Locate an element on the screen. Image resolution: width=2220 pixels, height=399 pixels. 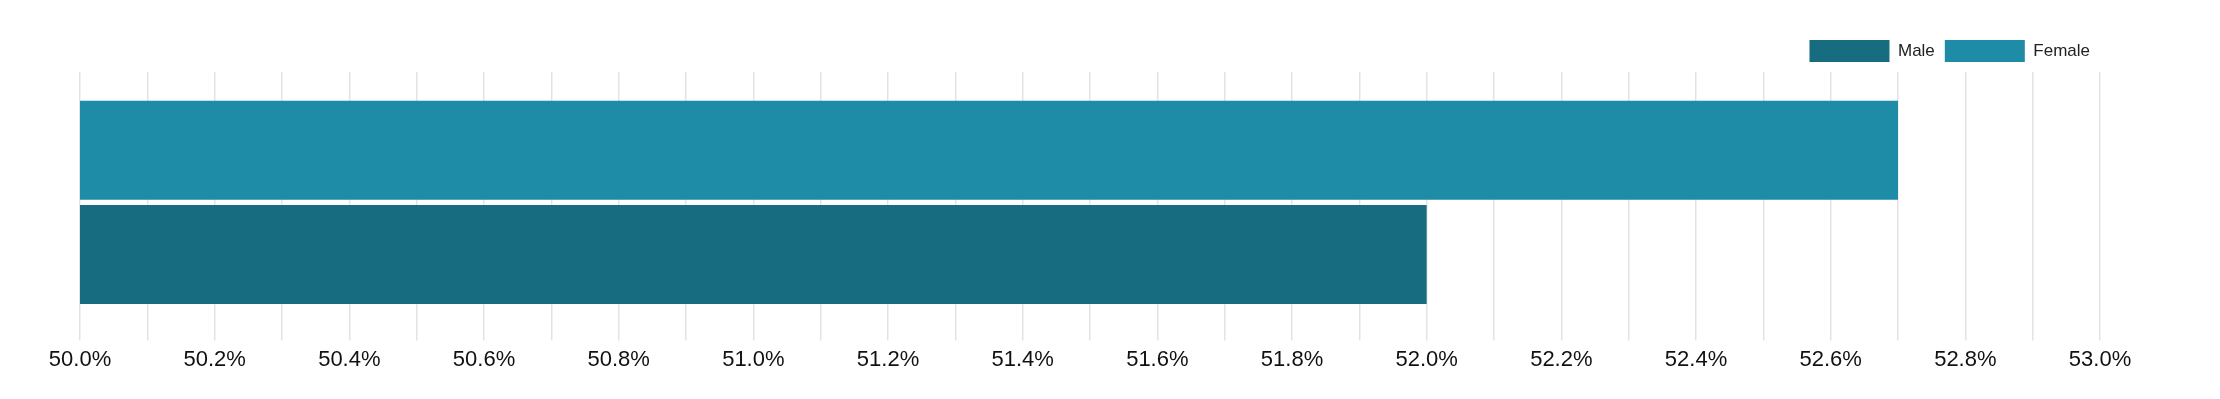
legend-label: Female is located at coordinates (2061, 50).